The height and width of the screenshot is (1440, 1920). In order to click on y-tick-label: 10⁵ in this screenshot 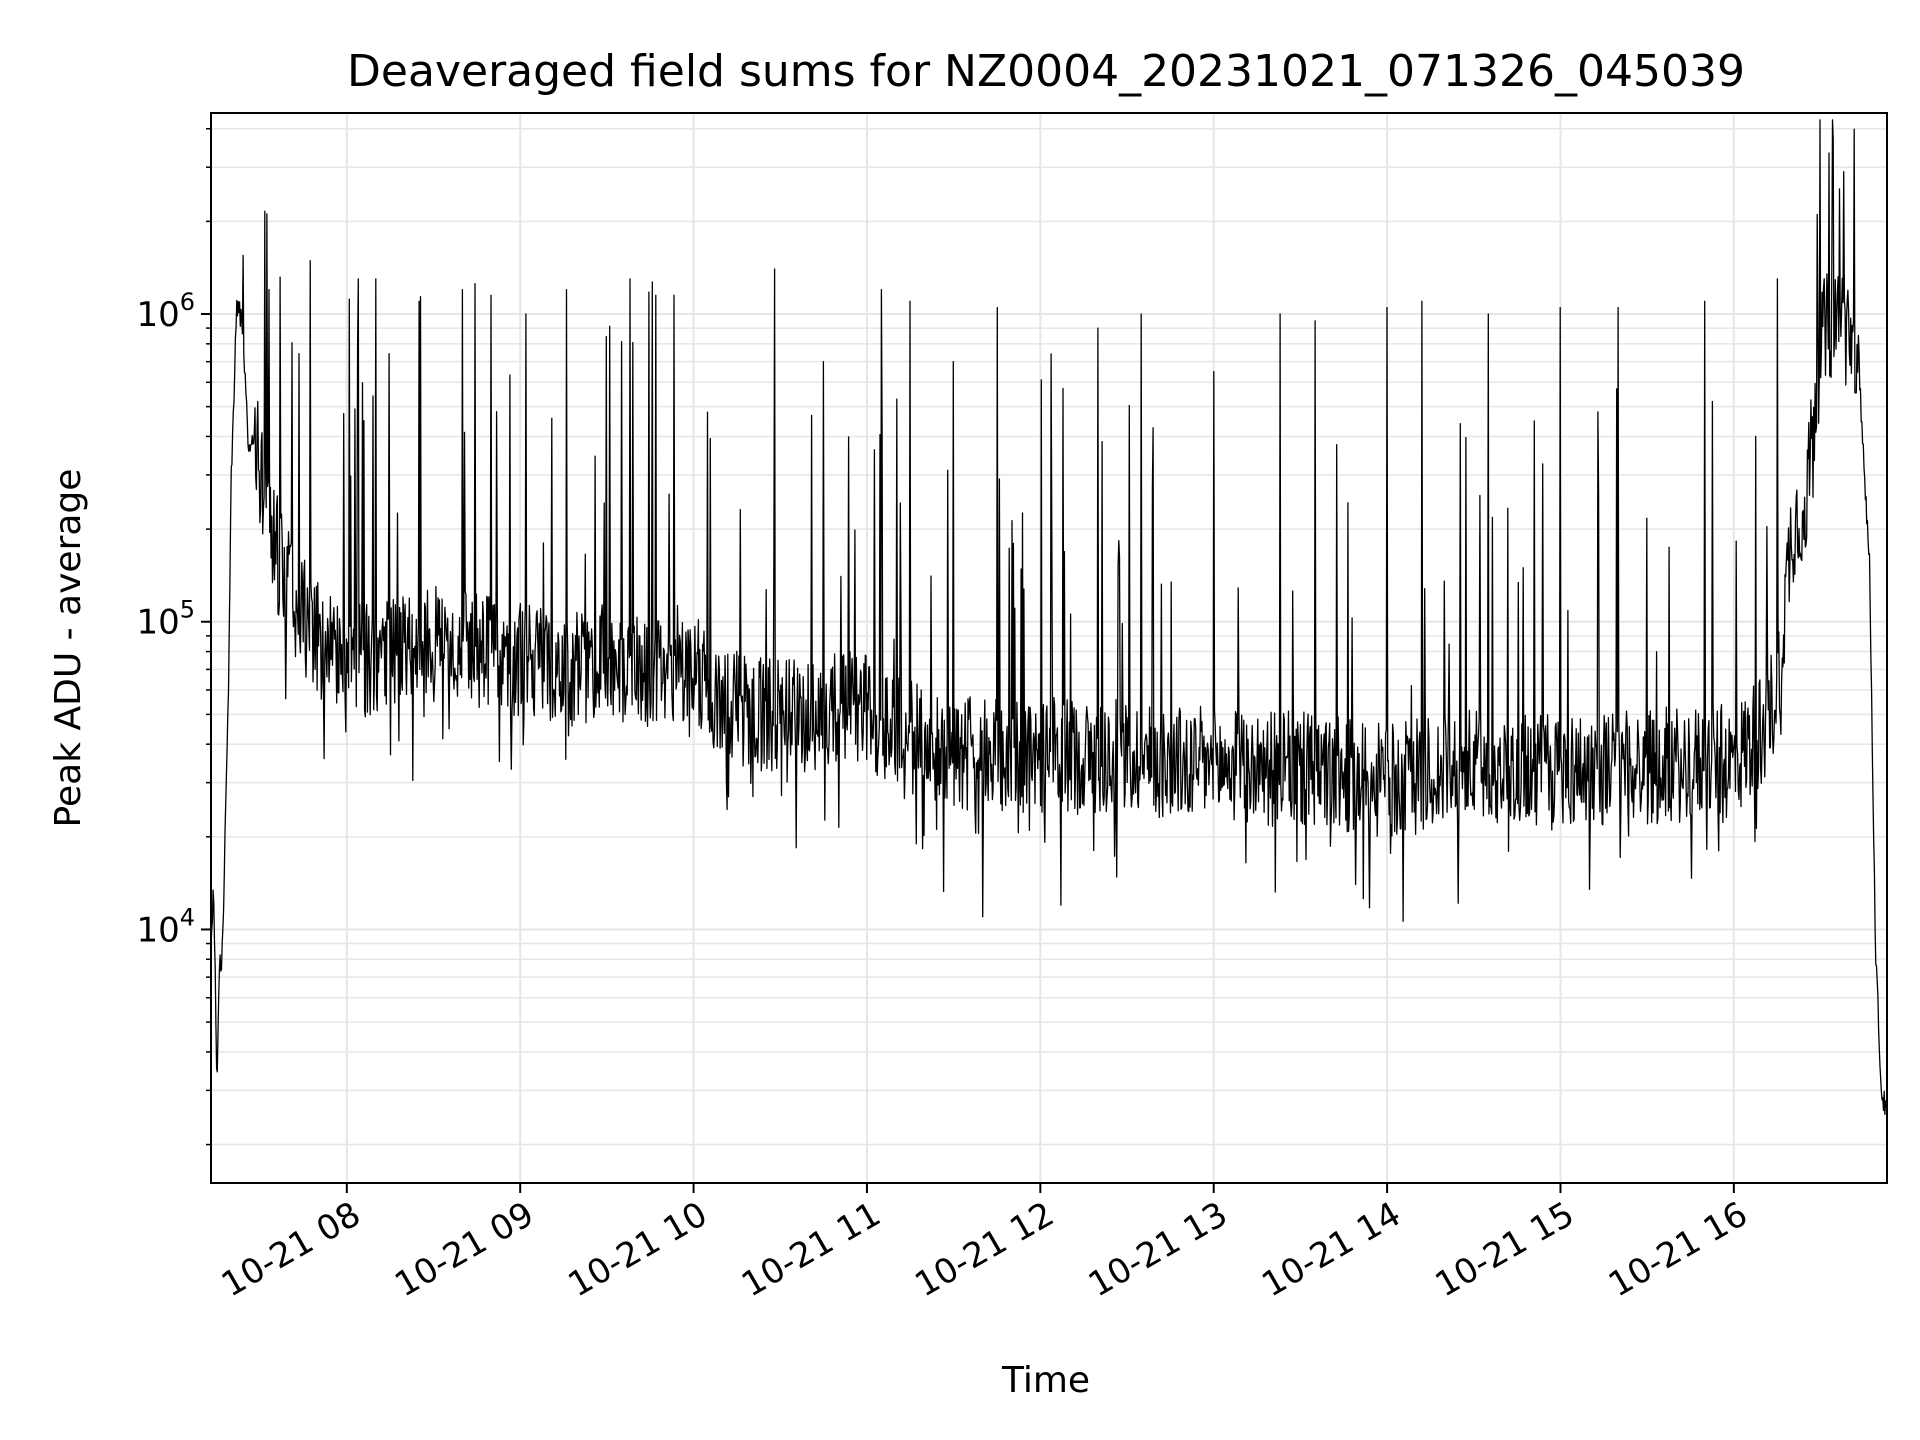, I will do `click(165, 619)`.